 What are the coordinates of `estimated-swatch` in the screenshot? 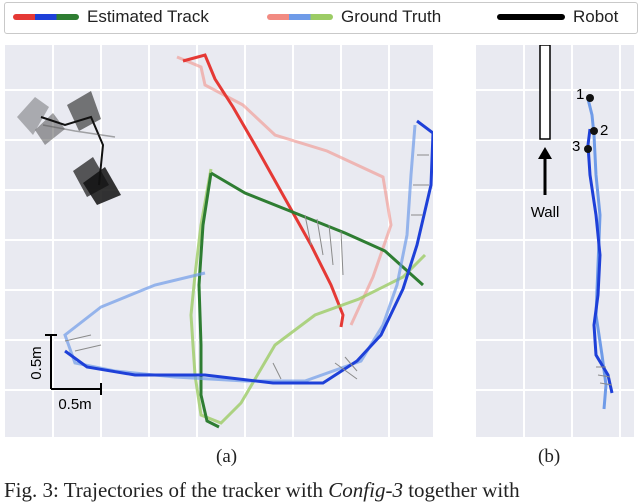 It's located at (46, 17).